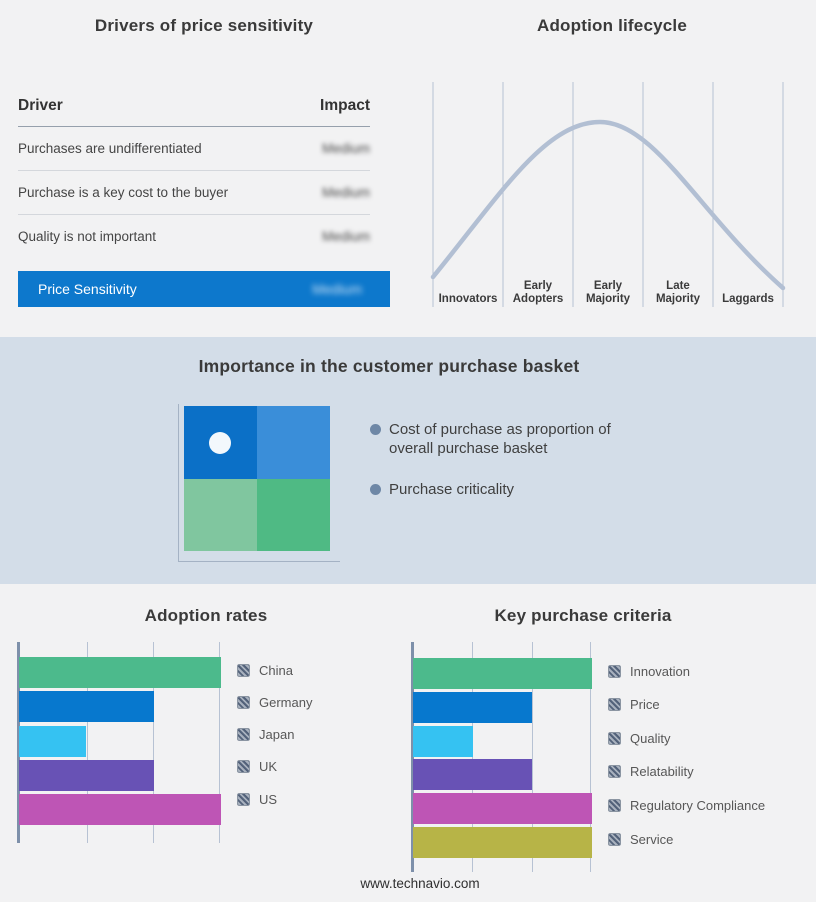 The height and width of the screenshot is (902, 816). I want to click on bar-price, so click(472, 707).